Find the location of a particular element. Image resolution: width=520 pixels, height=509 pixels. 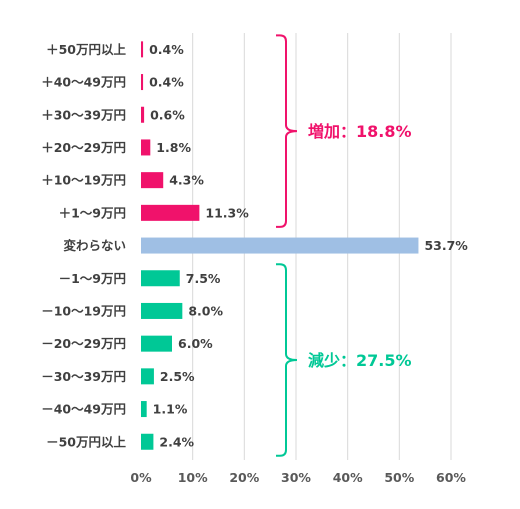

category-label-3: ＋20〜29万円 is located at coordinates (83, 147).